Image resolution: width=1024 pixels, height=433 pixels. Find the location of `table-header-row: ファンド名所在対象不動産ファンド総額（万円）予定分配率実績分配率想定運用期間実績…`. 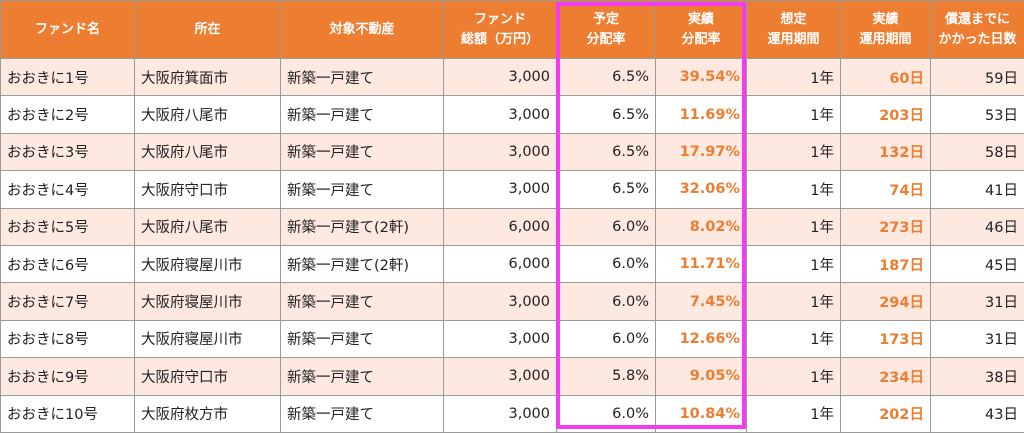

table-header-row: ファンド名所在対象不動産ファンド総額（万円）予定分配率実績分配率想定運用期間実績… is located at coordinates (512, 30).